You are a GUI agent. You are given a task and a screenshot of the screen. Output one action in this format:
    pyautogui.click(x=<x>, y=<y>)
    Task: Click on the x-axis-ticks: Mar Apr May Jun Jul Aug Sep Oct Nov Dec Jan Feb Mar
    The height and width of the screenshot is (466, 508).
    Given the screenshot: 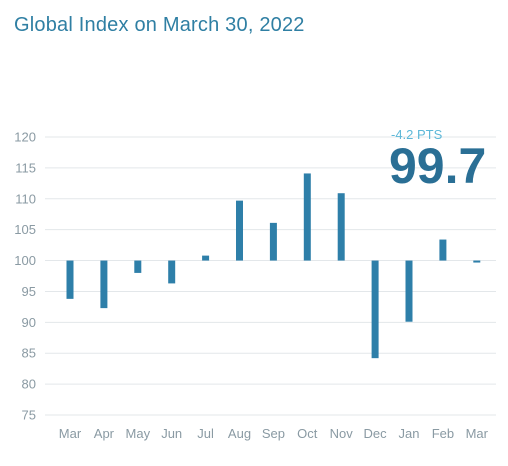 What is the action you would take?
    pyautogui.click(x=274, y=433)
    